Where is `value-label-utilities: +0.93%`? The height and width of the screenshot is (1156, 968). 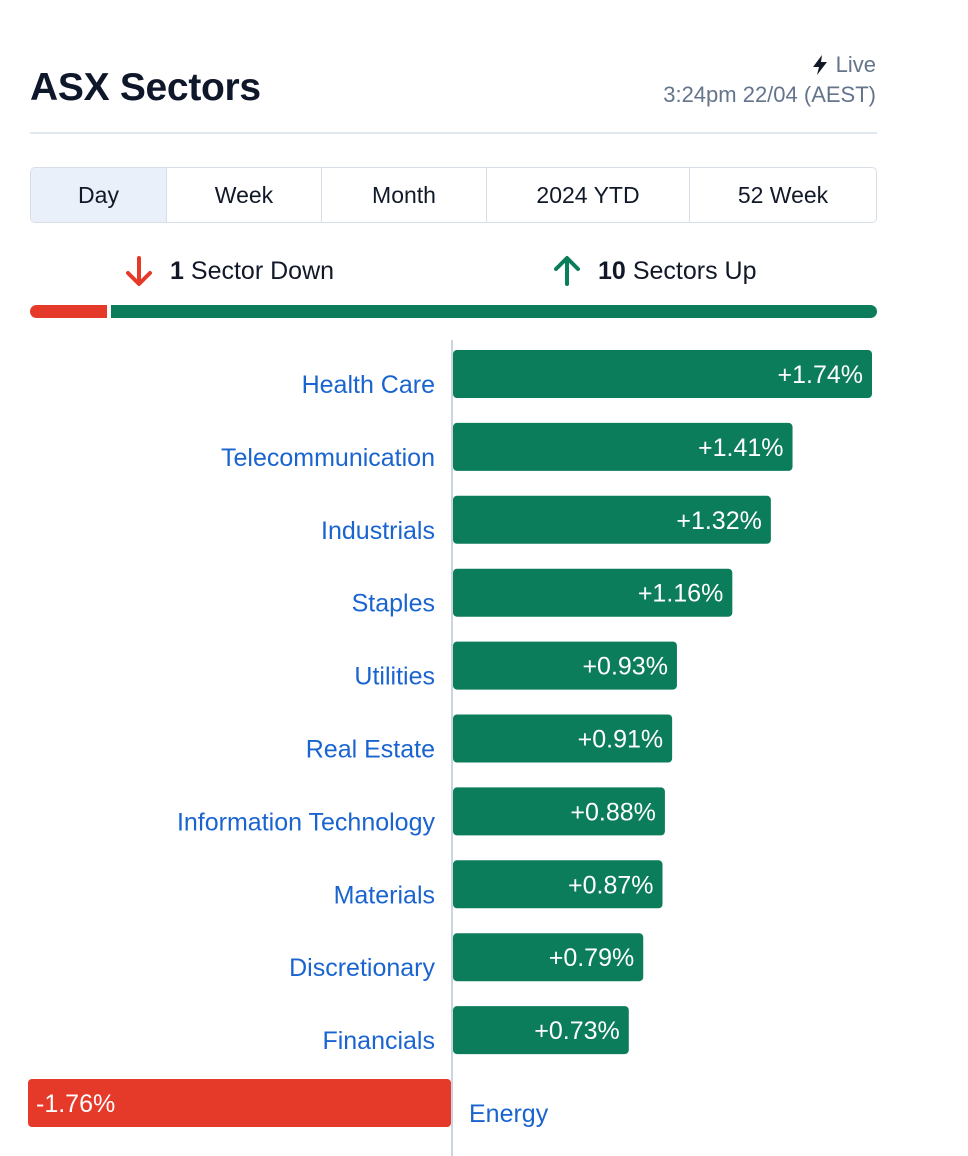 value-label-utilities: +0.93% is located at coordinates (625, 667).